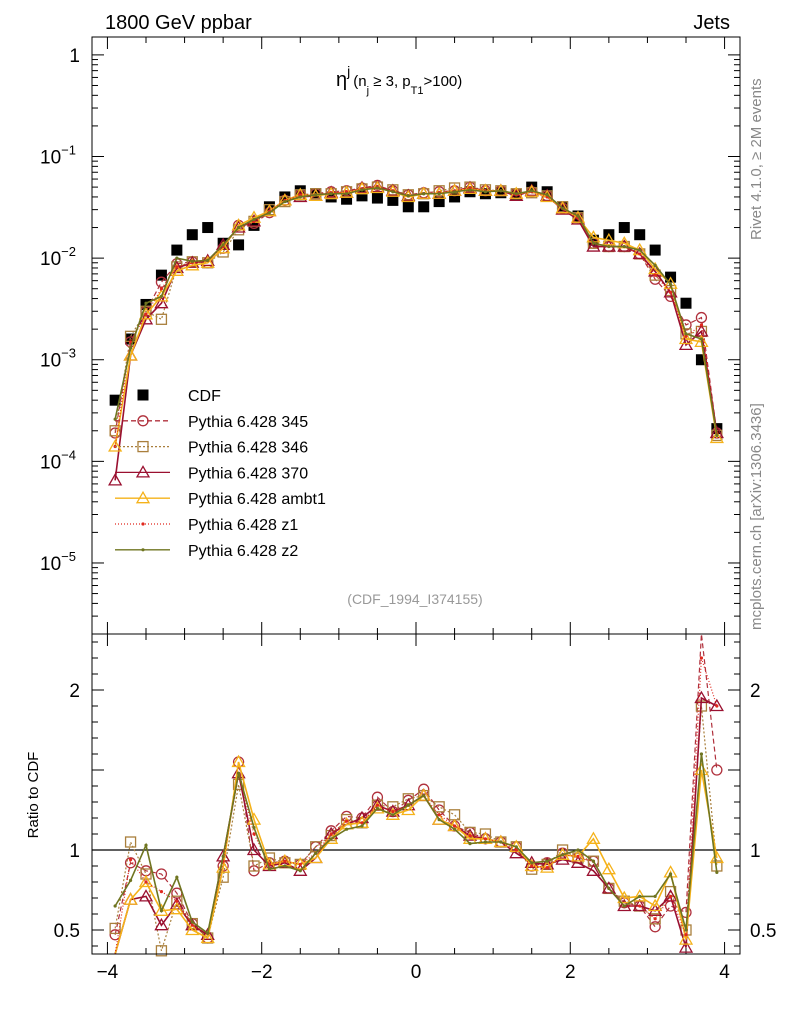  I want to click on legend-label-p370: Pythia 6.428 370, so click(248, 473).